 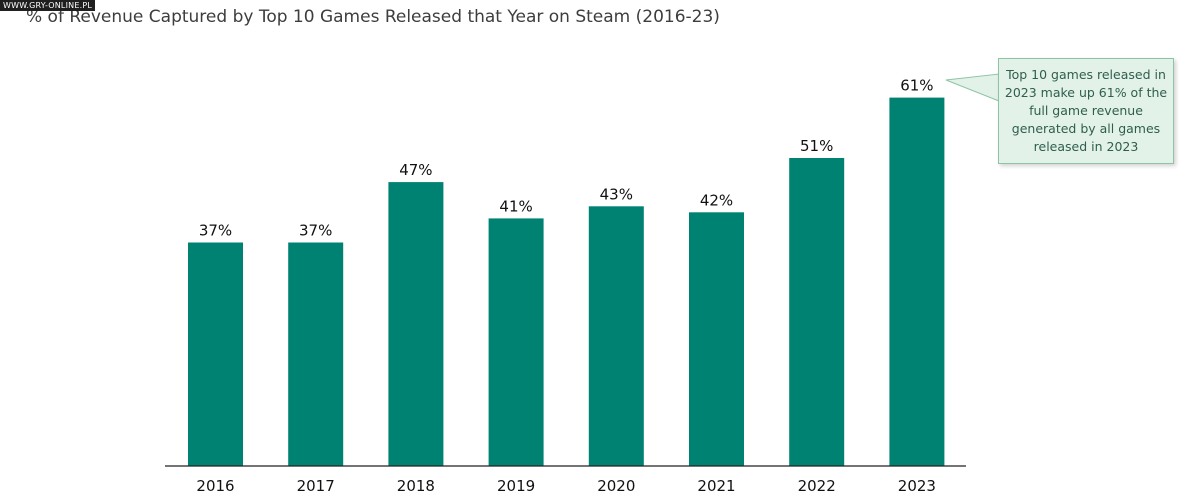 What do you see at coordinates (917, 281) in the screenshot?
I see `bar-2023` at bounding box center [917, 281].